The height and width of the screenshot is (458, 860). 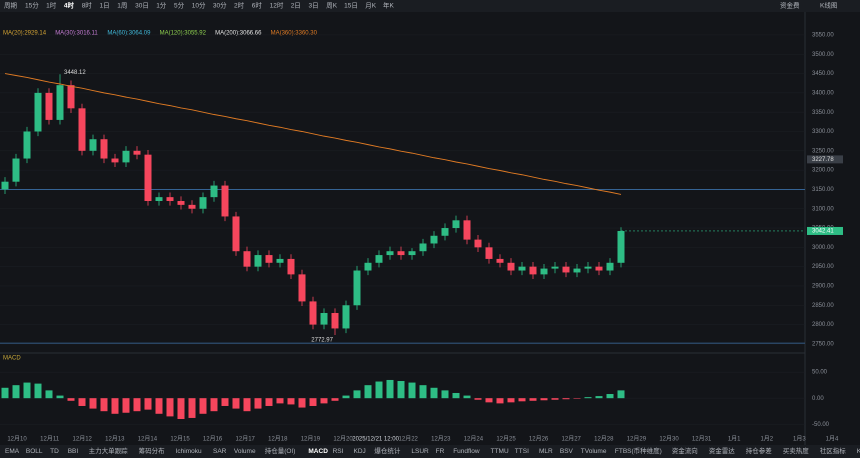 I want to click on x-tick-label: 12月27, so click(x=572, y=439).